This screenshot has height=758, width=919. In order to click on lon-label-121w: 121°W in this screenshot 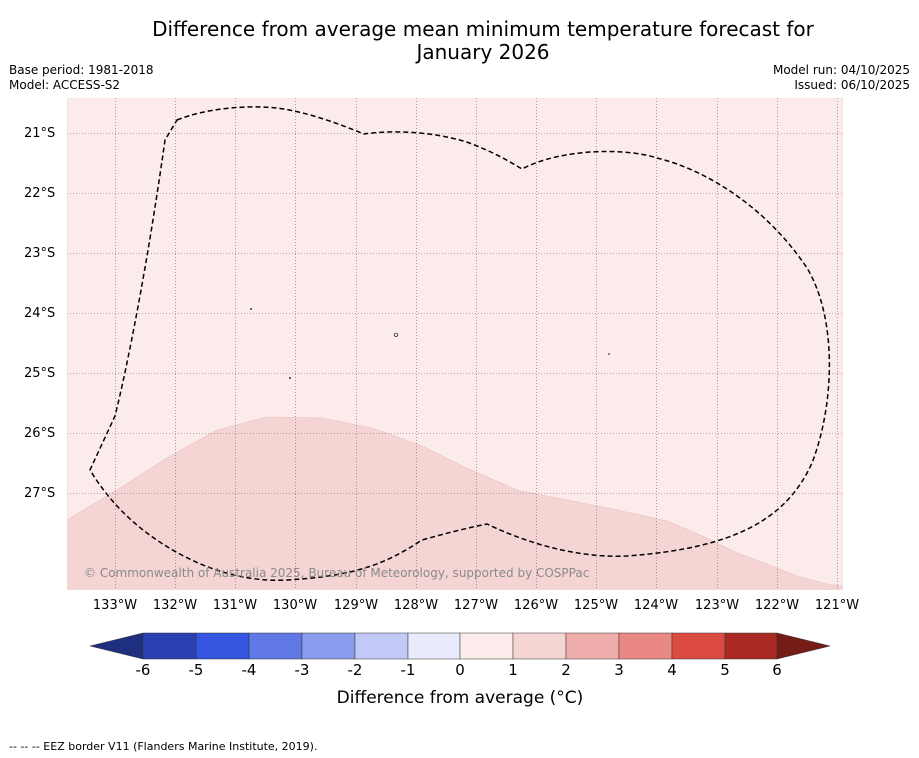, I will do `click(837, 605)`.